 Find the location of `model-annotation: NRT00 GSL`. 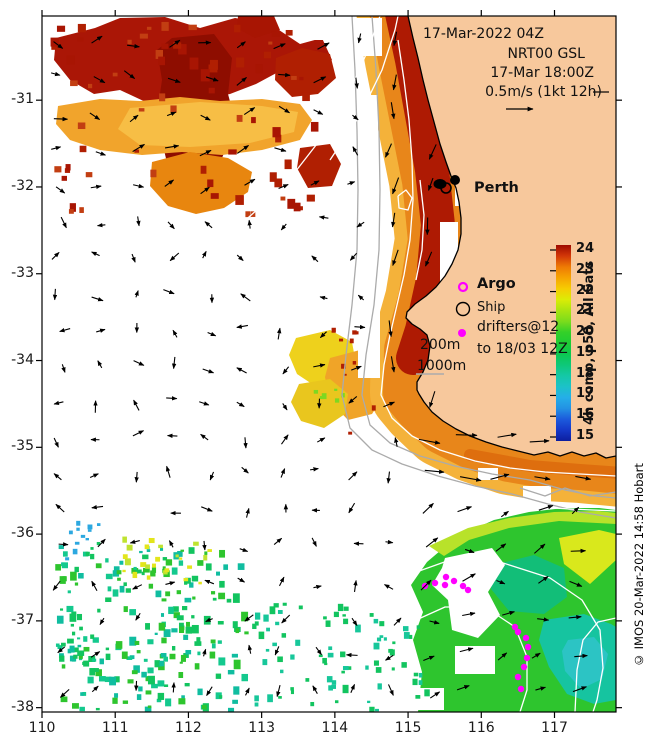

model-annotation: NRT00 GSL is located at coordinates (546, 54).